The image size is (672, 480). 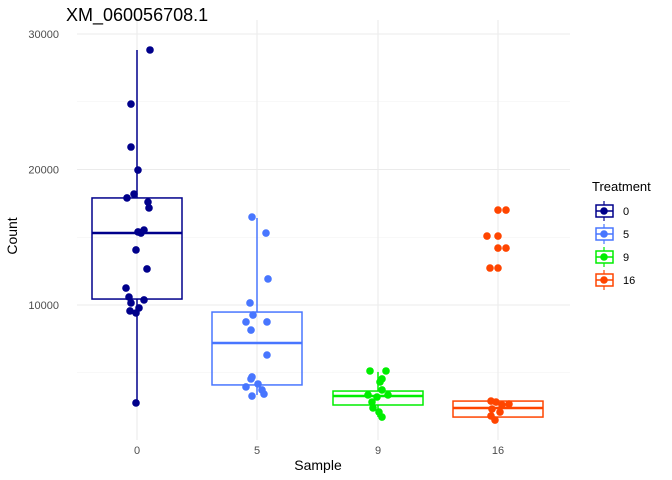 I want to click on x-tick-label: 5, so click(x=257, y=451).